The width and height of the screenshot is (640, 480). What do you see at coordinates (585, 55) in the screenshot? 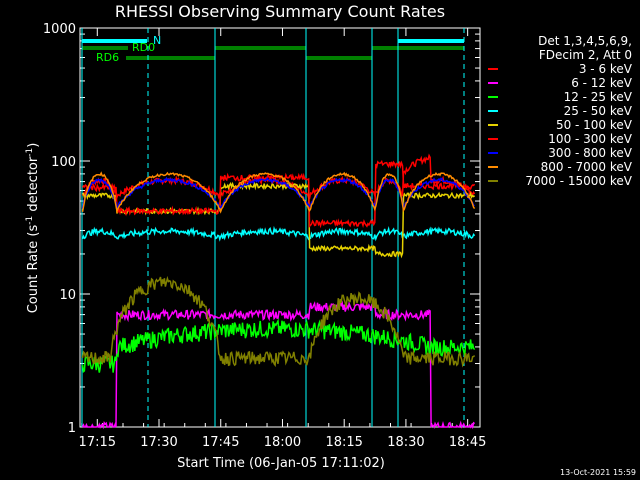
I see `legend-header-line2: FDecim 2, Att 0` at bounding box center [585, 55].